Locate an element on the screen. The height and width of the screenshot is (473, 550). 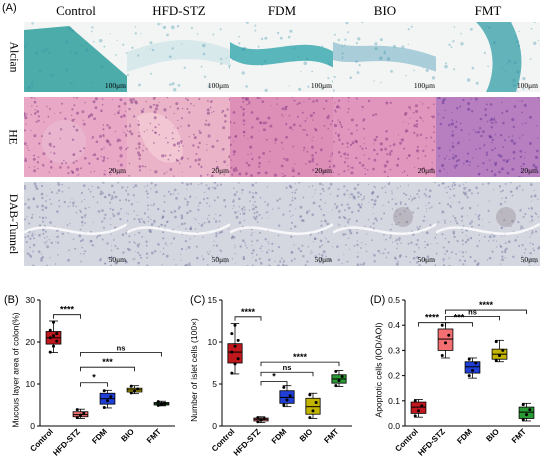
significance-label: *** is located at coordinates (107, 362).